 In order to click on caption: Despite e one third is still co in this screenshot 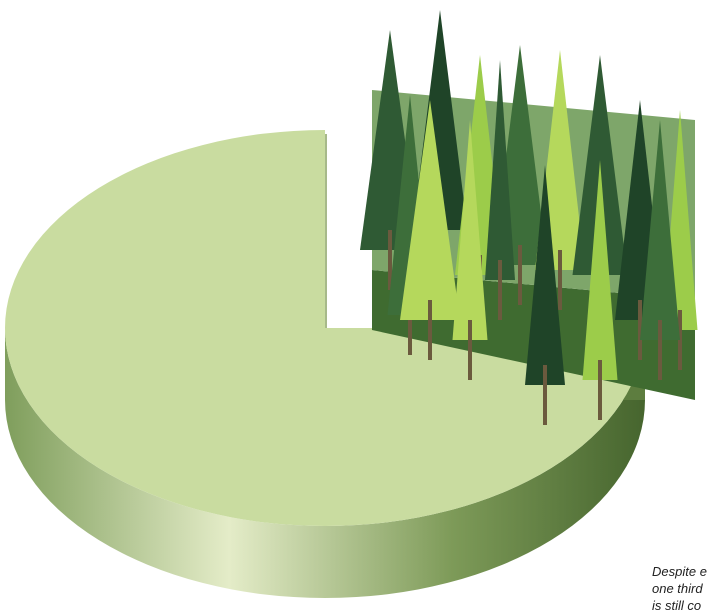, I will do `click(679, 588)`.